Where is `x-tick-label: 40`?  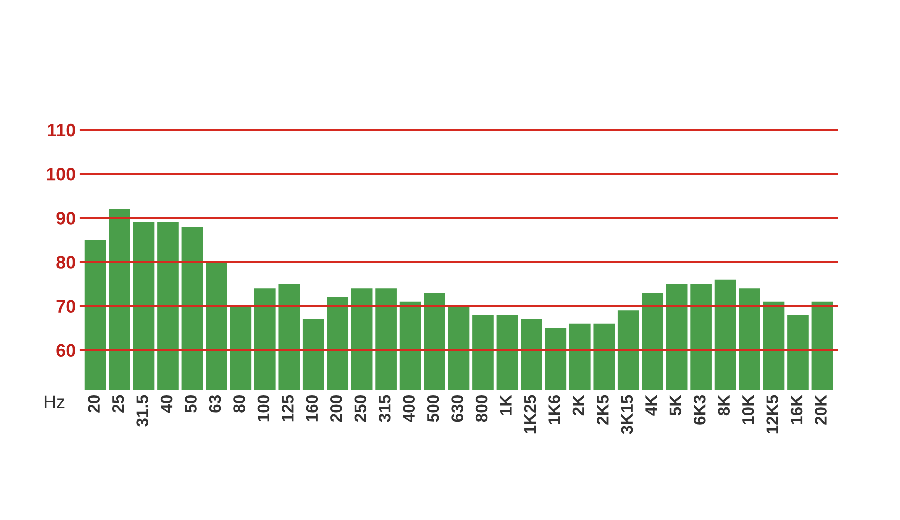
x-tick-label: 40 is located at coordinates (166, 405).